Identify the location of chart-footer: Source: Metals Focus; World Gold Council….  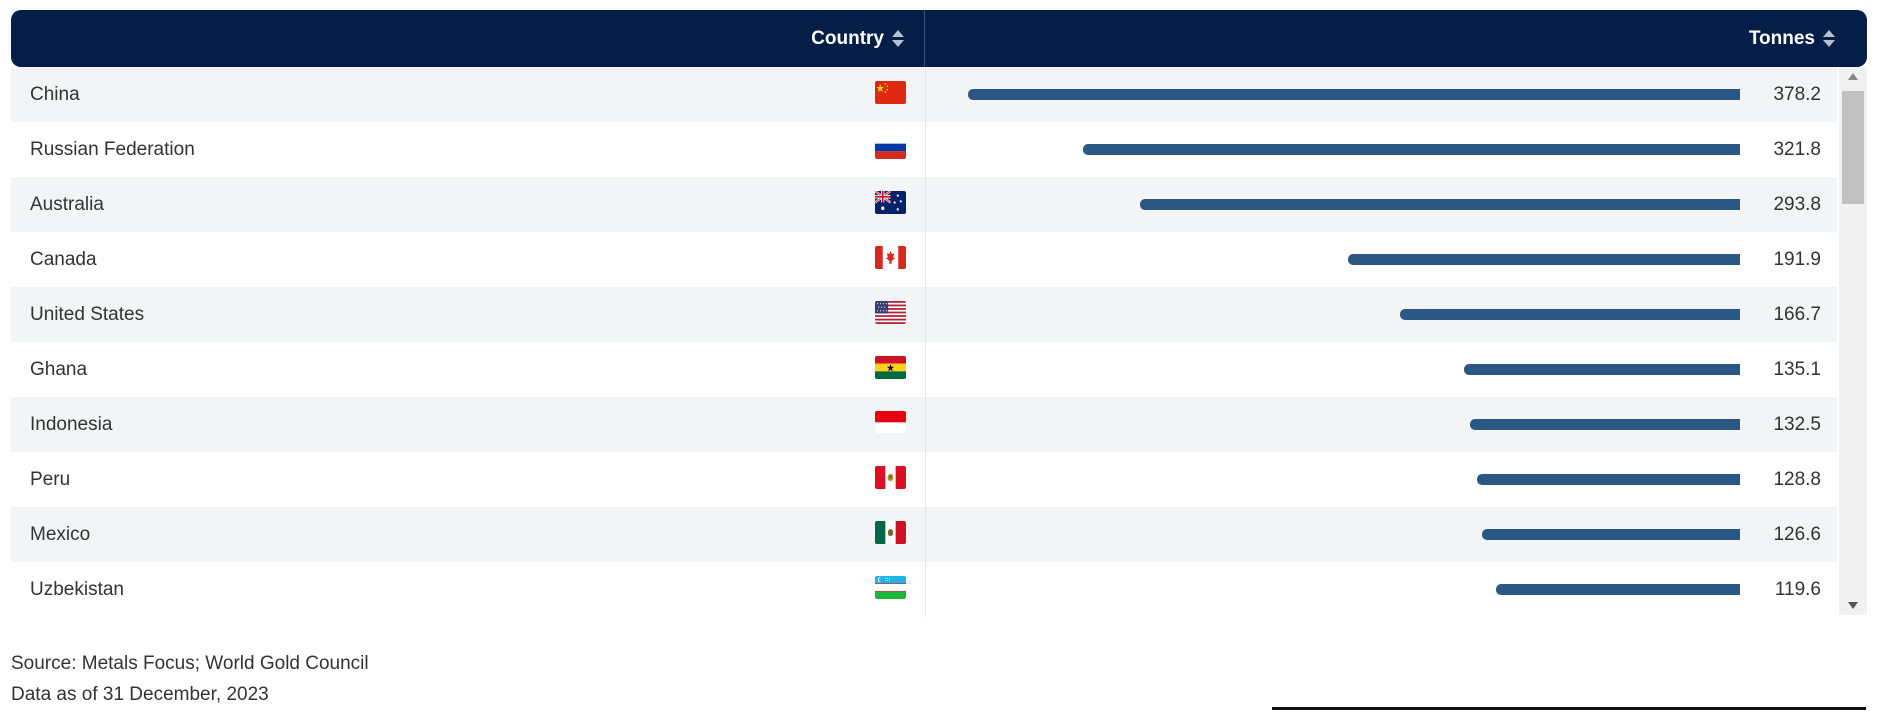
(190, 679).